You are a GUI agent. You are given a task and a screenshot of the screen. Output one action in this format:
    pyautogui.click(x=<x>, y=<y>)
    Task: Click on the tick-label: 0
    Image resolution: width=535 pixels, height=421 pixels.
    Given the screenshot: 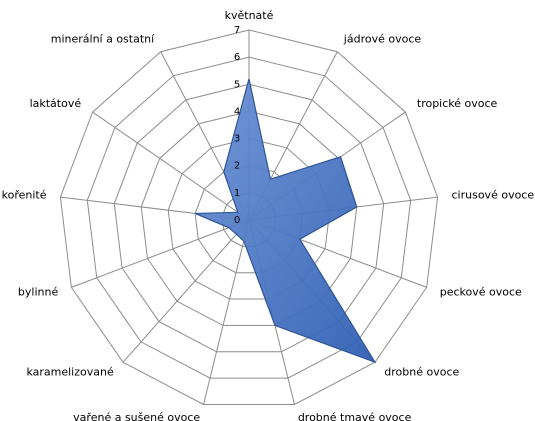 What is the action you would take?
    pyautogui.click(x=237, y=220)
    